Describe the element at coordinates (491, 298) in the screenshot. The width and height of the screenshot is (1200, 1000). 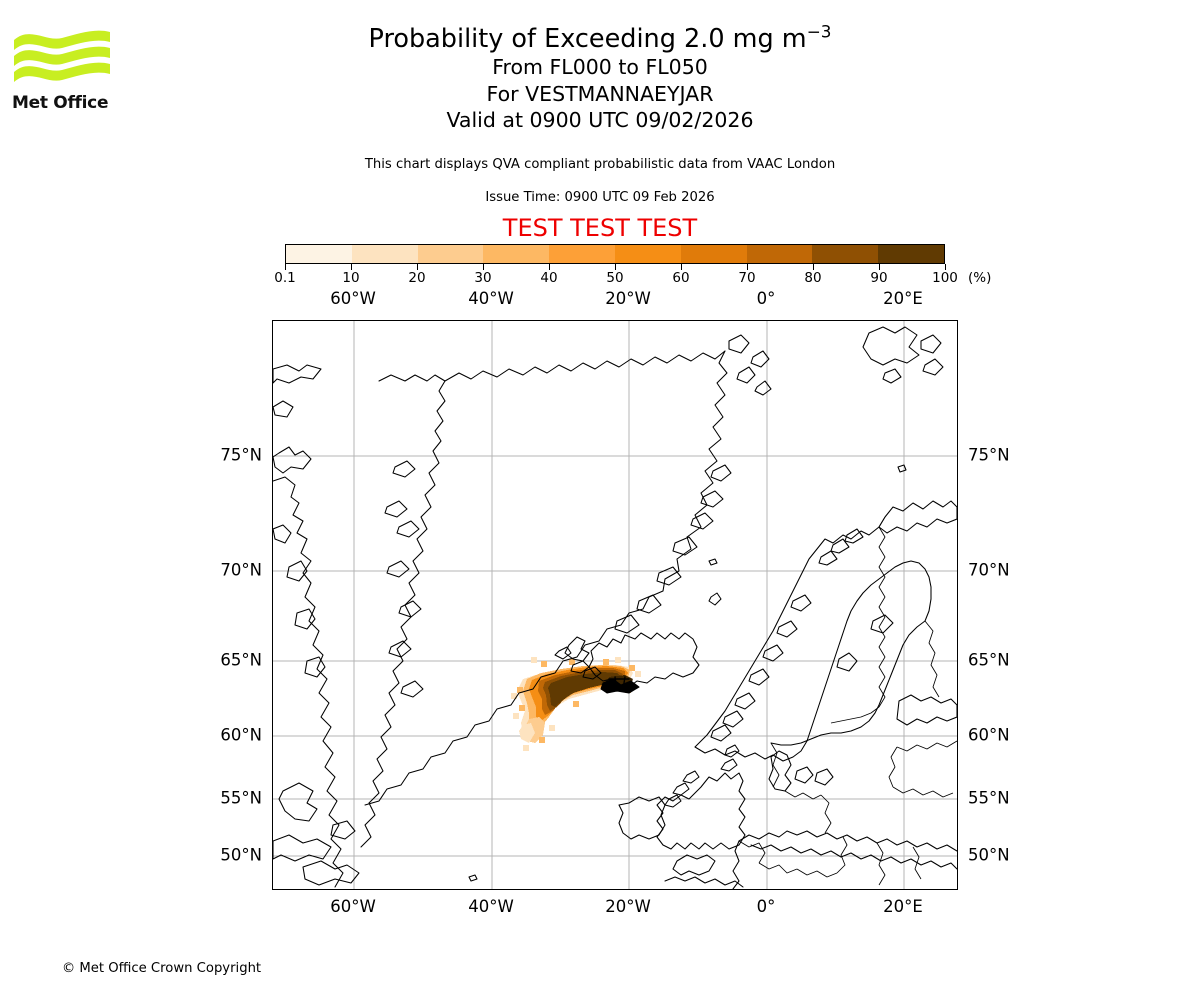
I see `lon-label-top-40W: 40°W` at that location.